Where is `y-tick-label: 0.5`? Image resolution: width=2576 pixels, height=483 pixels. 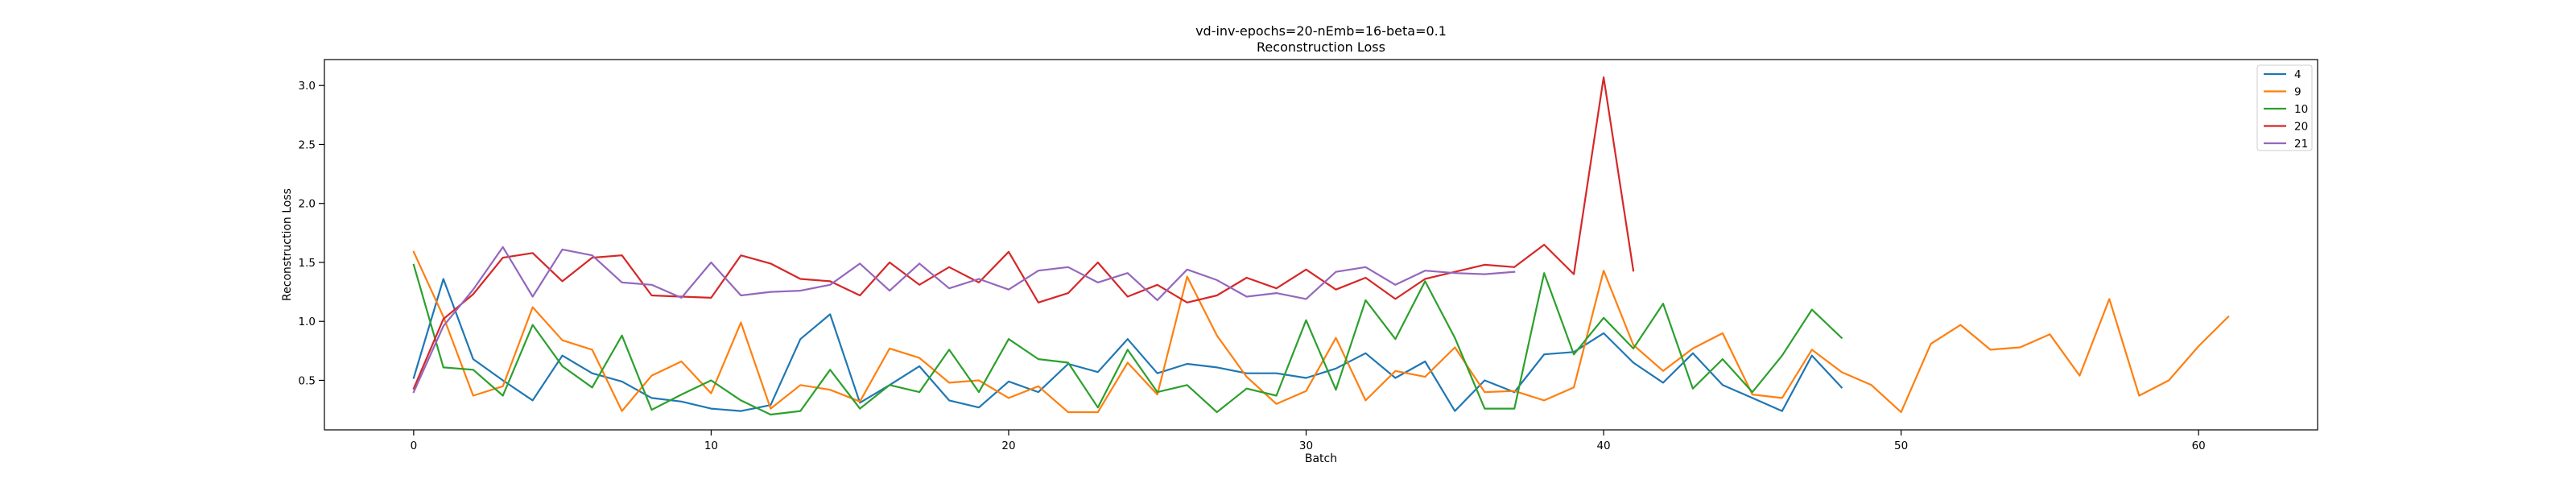
y-tick-label: 0.5 is located at coordinates (307, 380).